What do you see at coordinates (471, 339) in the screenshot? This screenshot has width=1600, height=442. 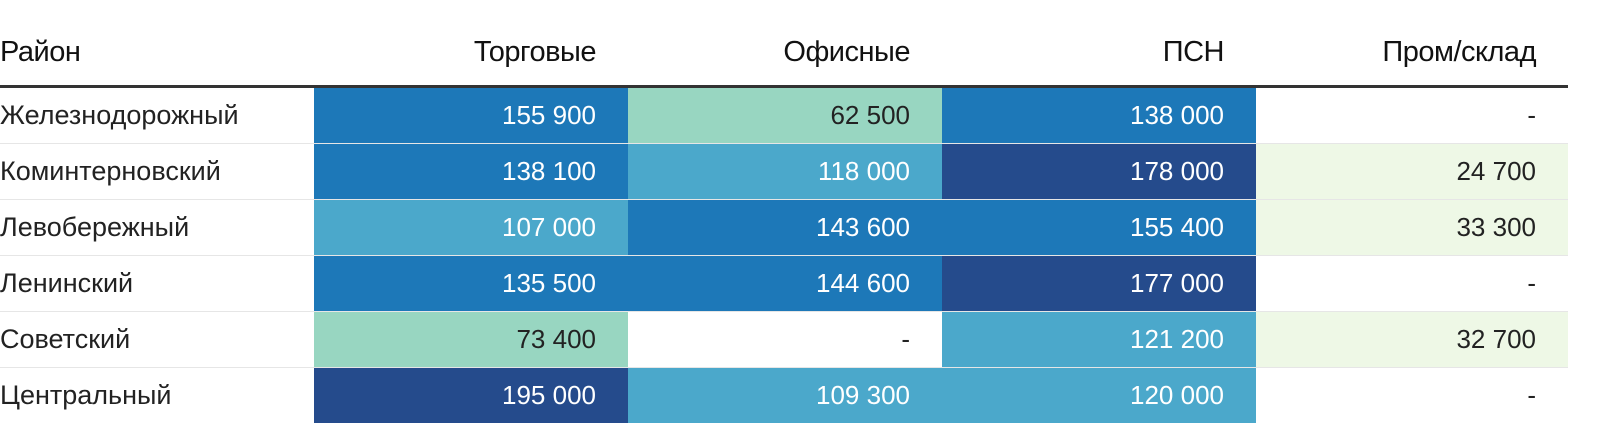 I see `heatmap-cell: 73 400` at bounding box center [471, 339].